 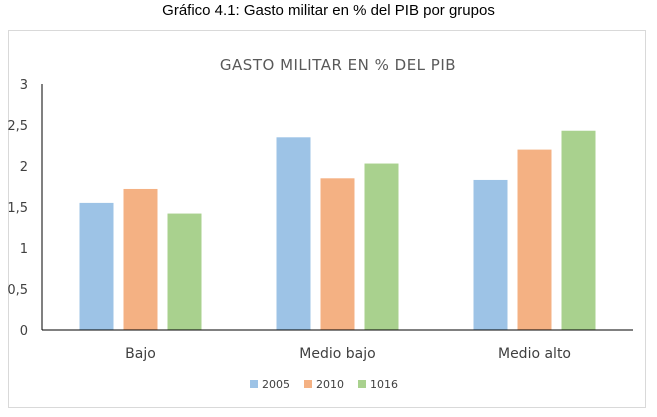 I want to click on chart-title: GASTO MILITAR EN % DEL PIB, so click(x=338, y=65).